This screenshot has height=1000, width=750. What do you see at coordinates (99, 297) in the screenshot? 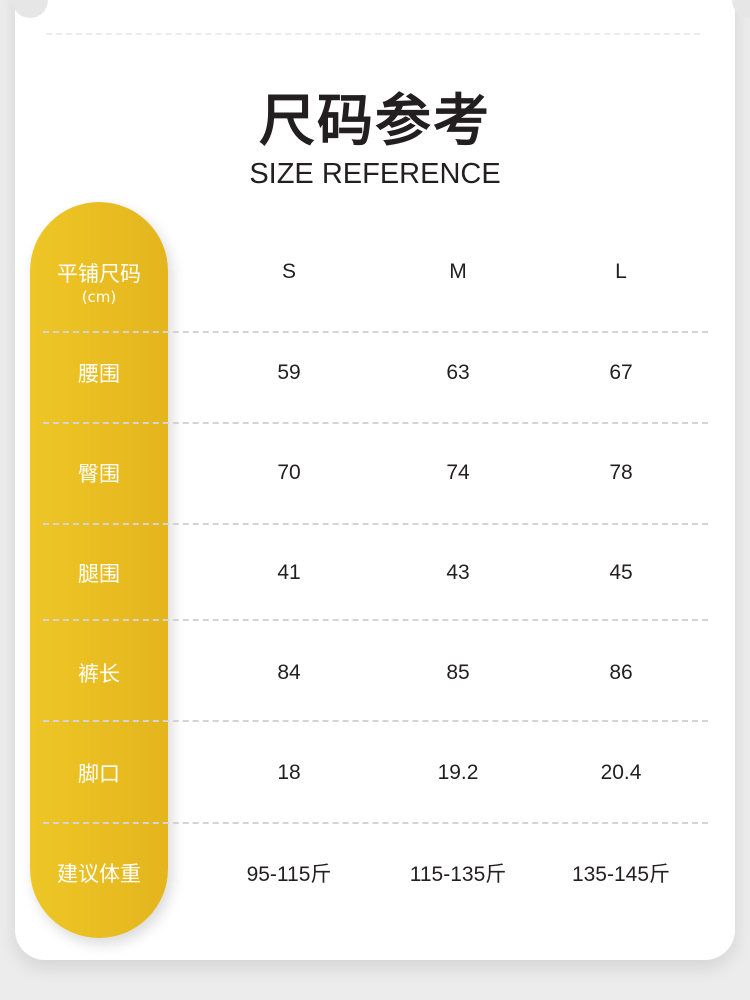
I see `corner-unit: (cm)` at bounding box center [99, 297].